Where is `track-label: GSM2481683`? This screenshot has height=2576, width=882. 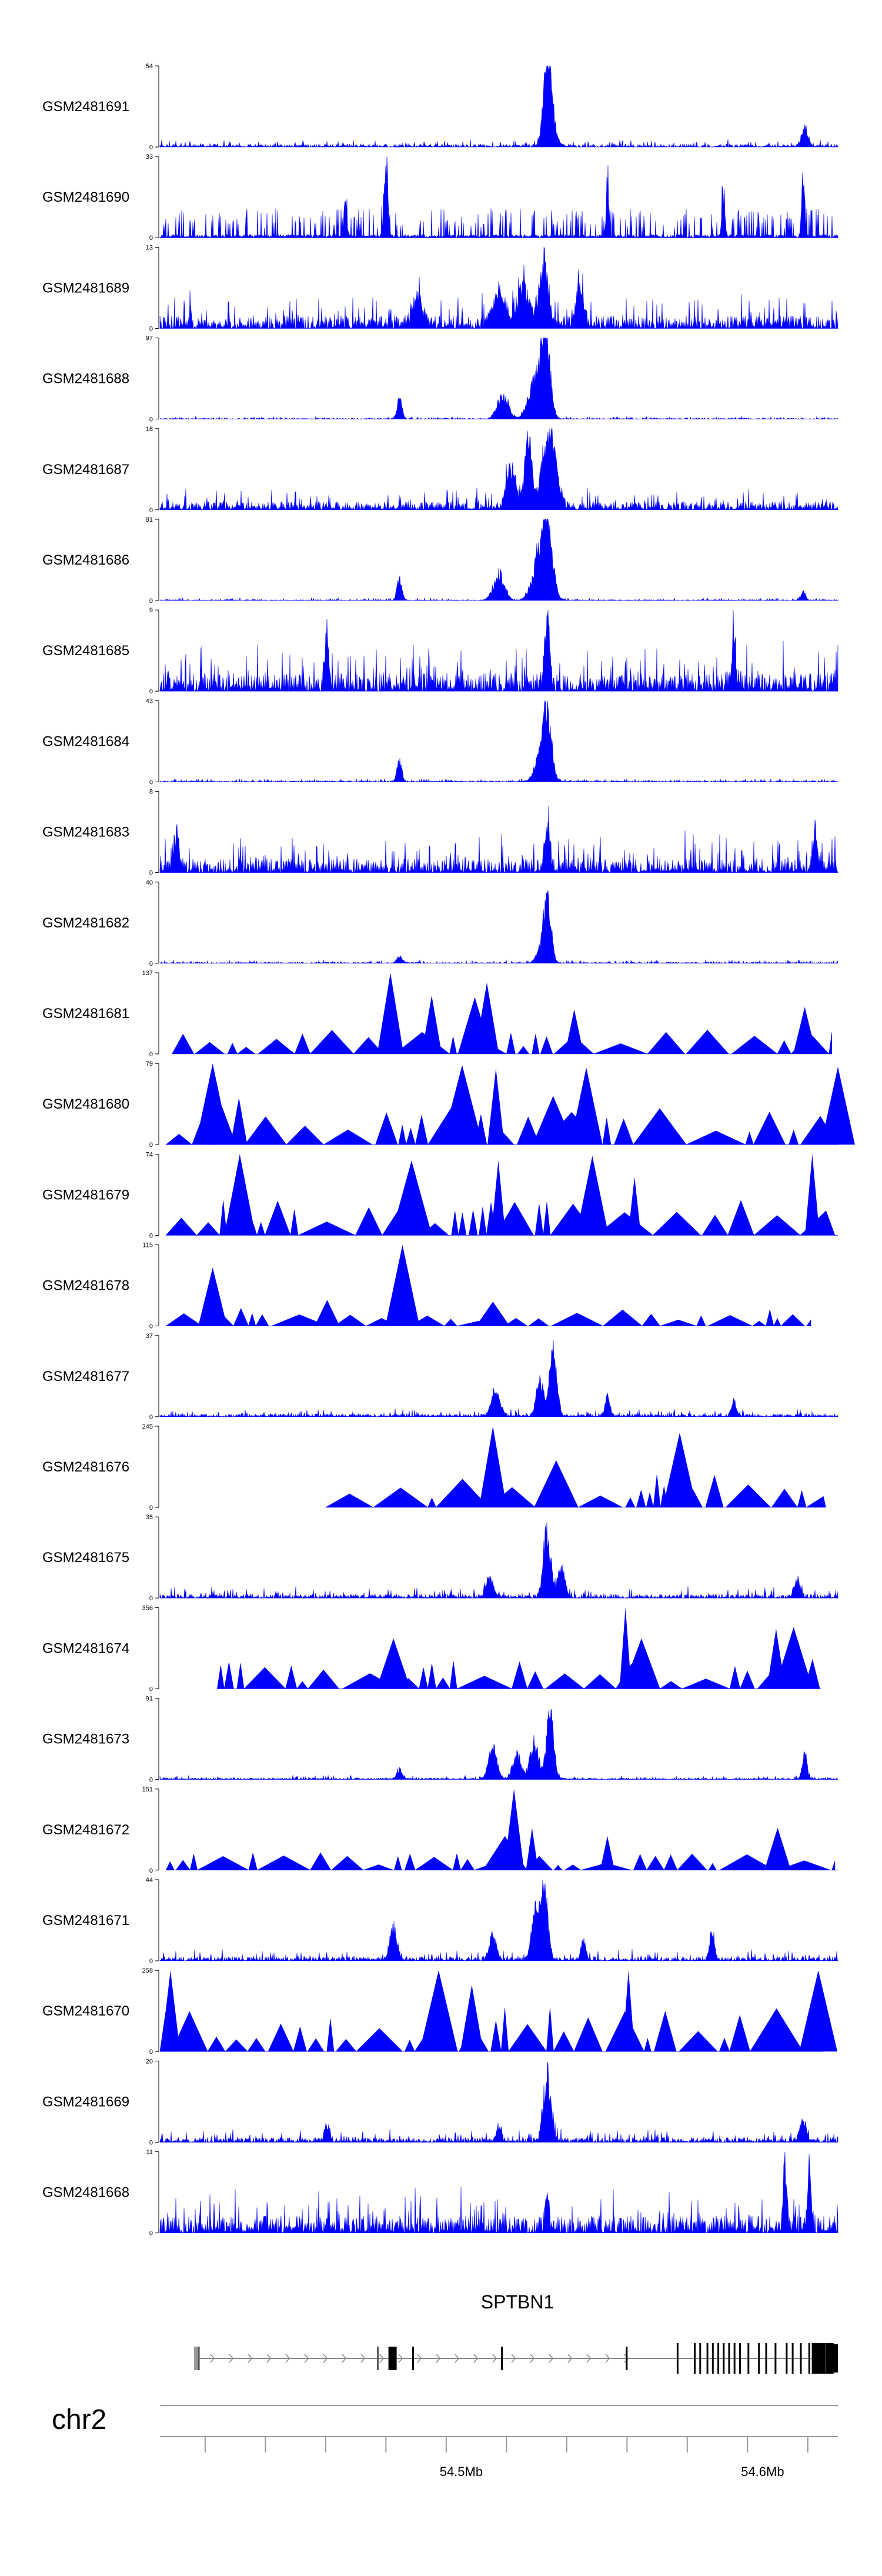 track-label: GSM2481683 is located at coordinates (85, 832).